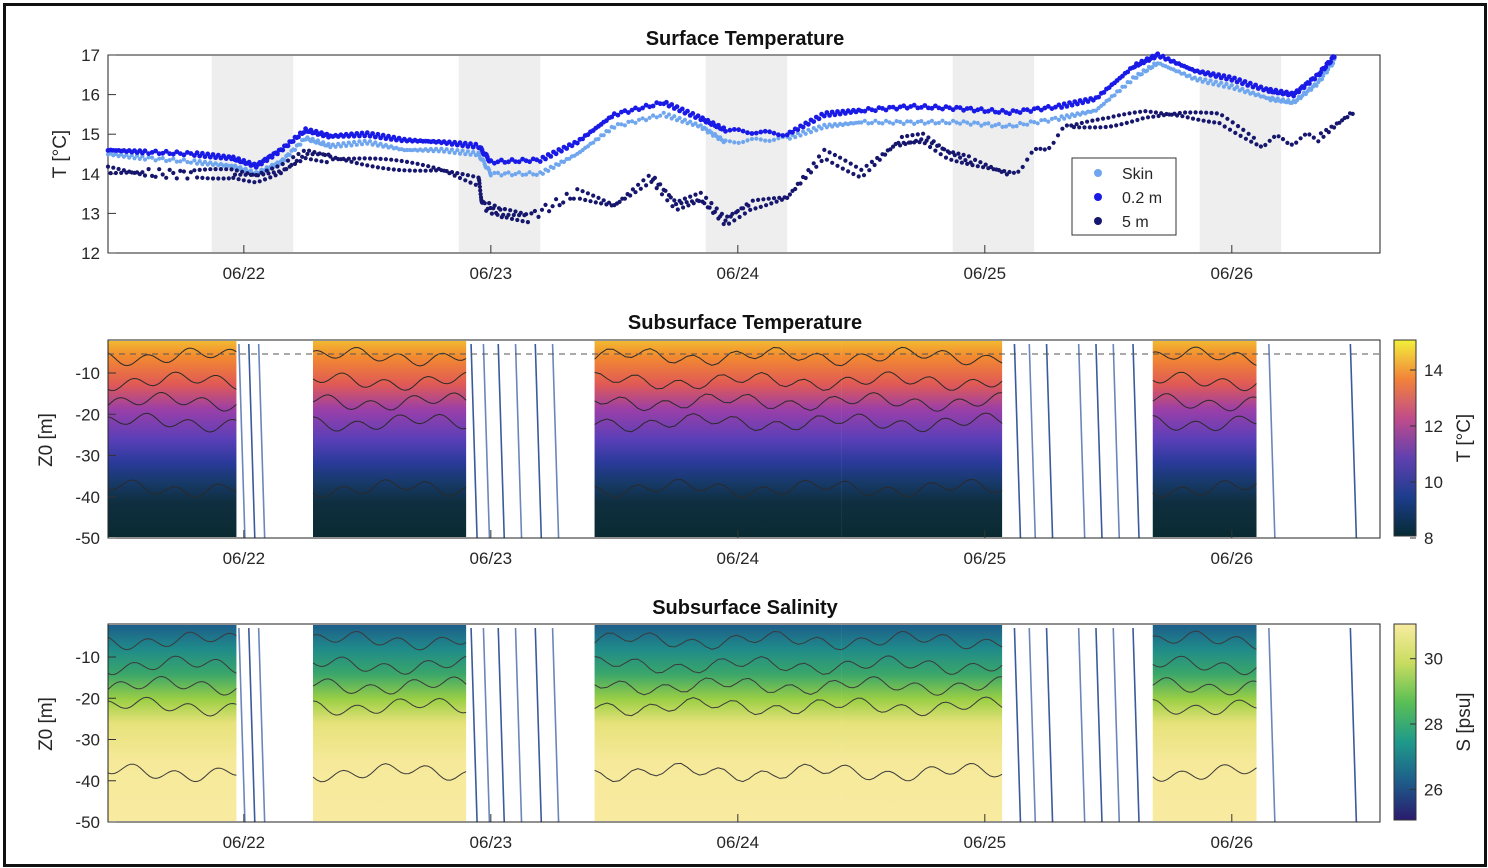  I want to click on colorbar-tick-label: 26, so click(1433, 789).